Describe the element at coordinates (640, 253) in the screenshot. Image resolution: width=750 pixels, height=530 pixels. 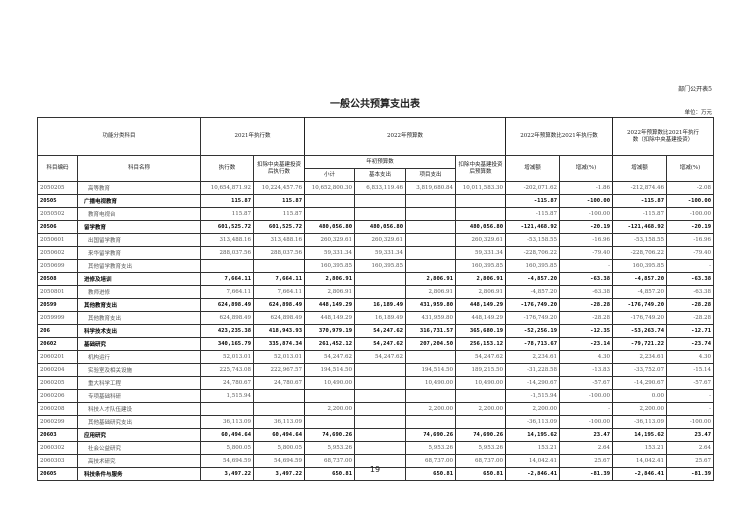
I see `row-value: -228,706.22` at that location.